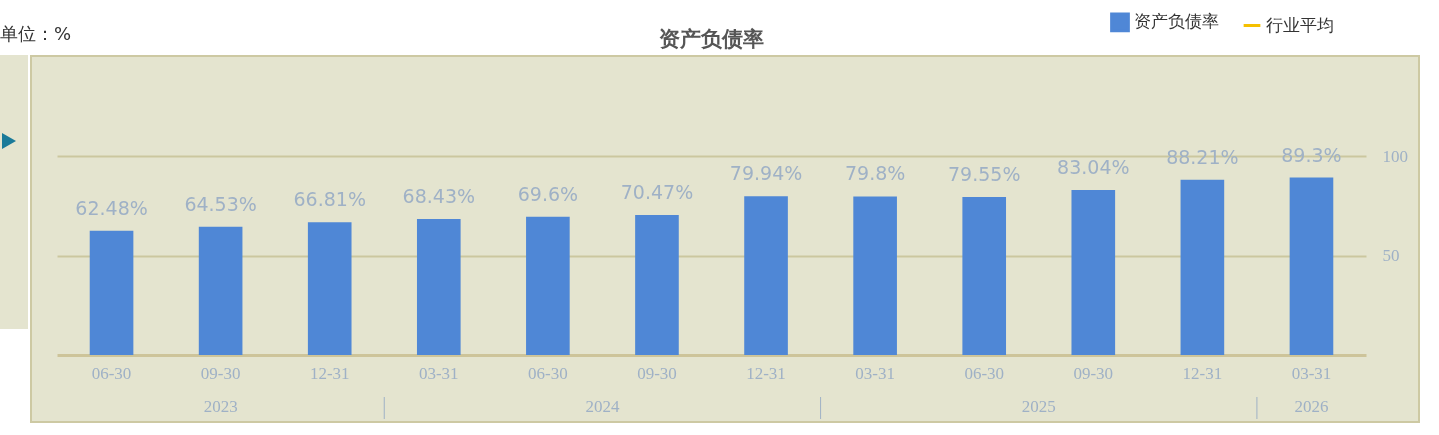 Image resolution: width=1439 pixels, height=435 pixels. I want to click on data-label: 66.81%, so click(329, 199).